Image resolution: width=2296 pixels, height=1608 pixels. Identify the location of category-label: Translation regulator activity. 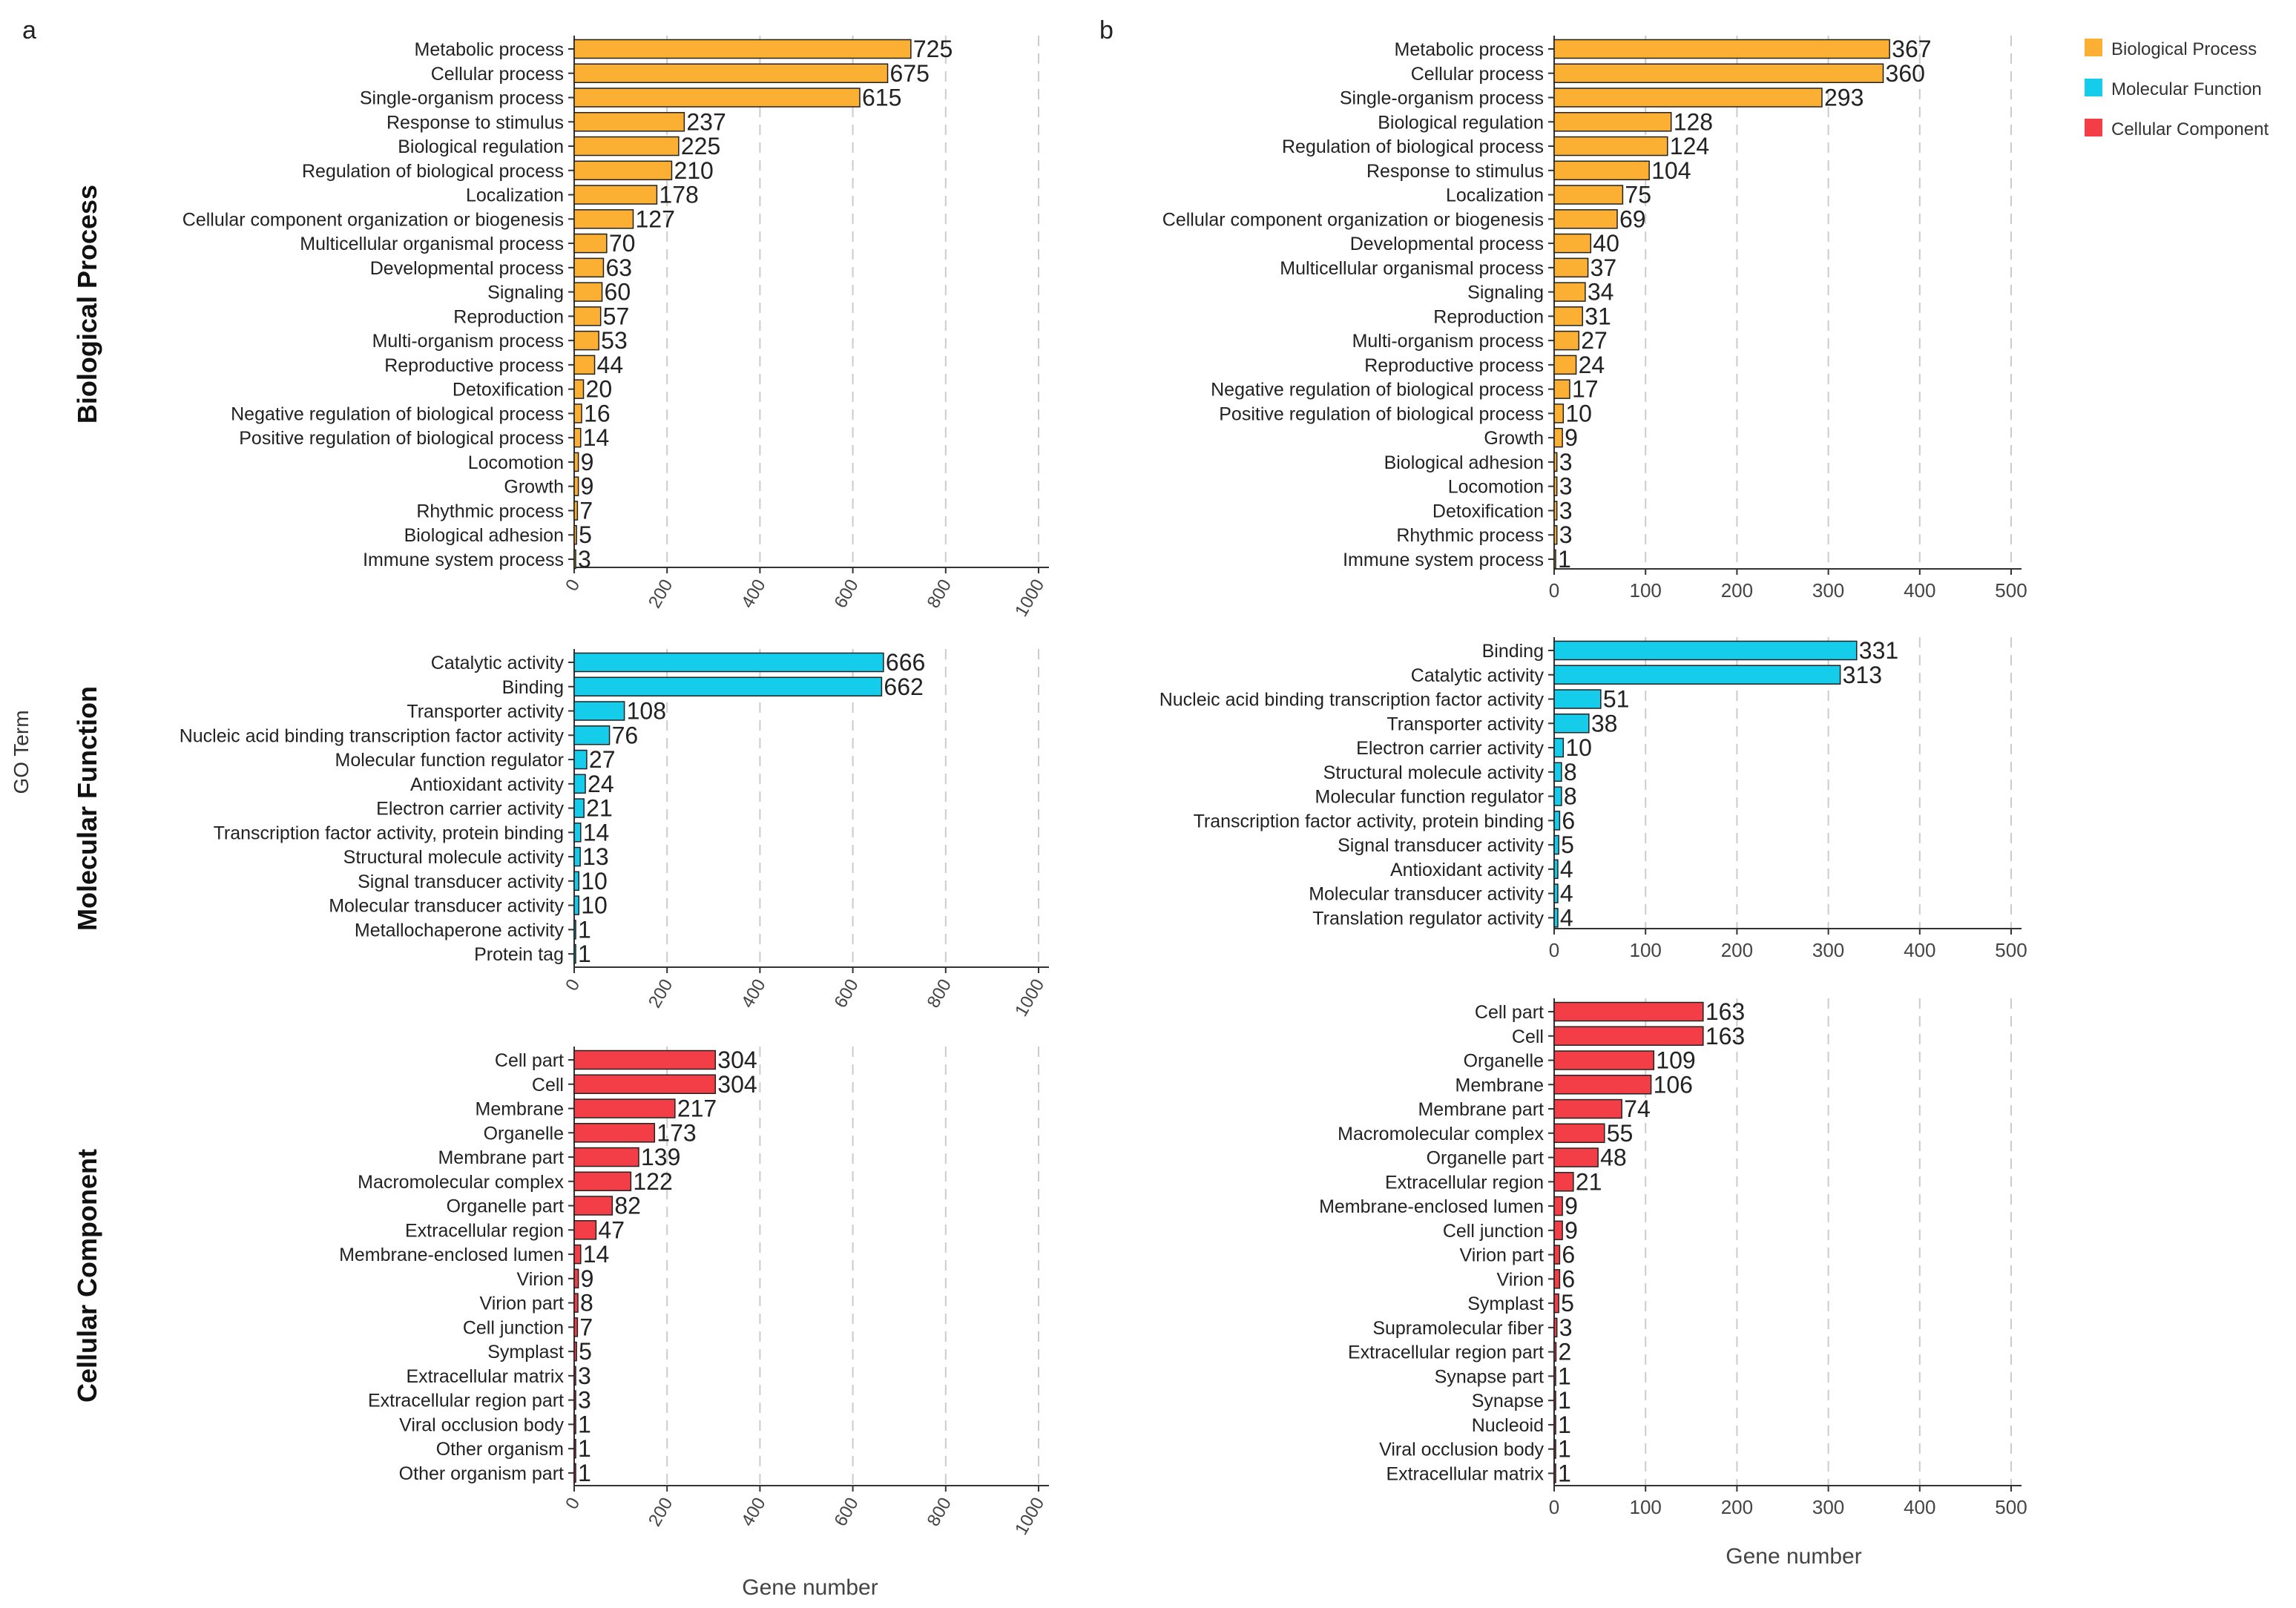
(1428, 918).